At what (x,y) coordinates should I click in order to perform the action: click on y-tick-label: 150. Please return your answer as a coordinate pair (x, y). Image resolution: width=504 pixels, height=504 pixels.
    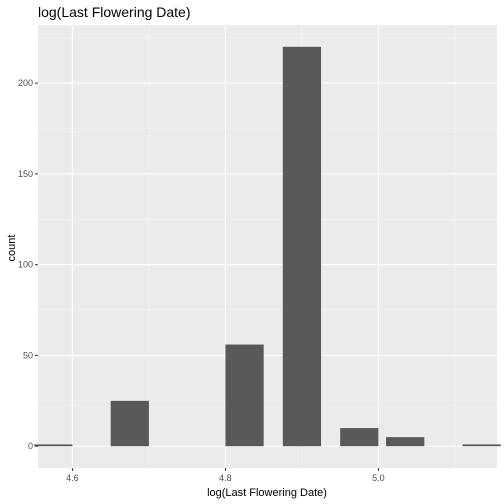
    Looking at the image, I should click on (25, 174).